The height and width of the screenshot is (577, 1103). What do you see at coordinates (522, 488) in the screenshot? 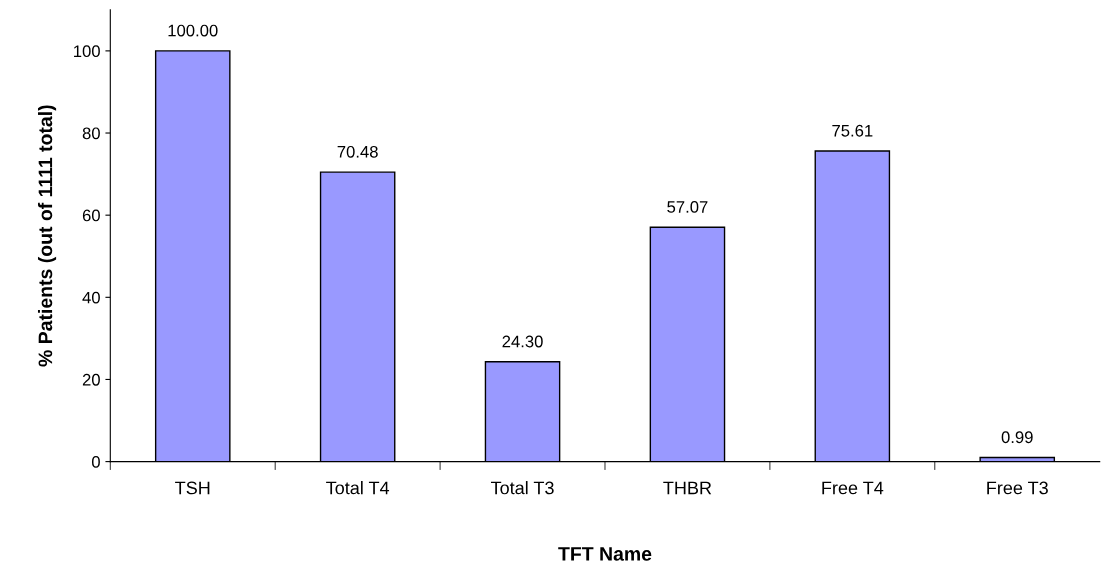
I see `x-tick-label: Total T3` at bounding box center [522, 488].